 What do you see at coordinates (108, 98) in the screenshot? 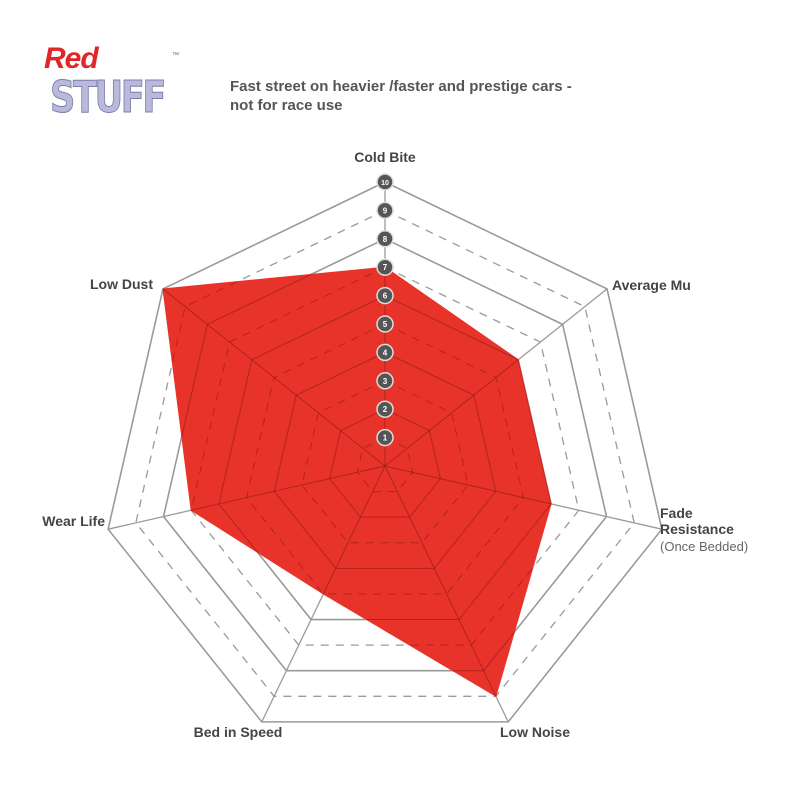
I see `logo-stuff: STUFF` at bounding box center [108, 98].